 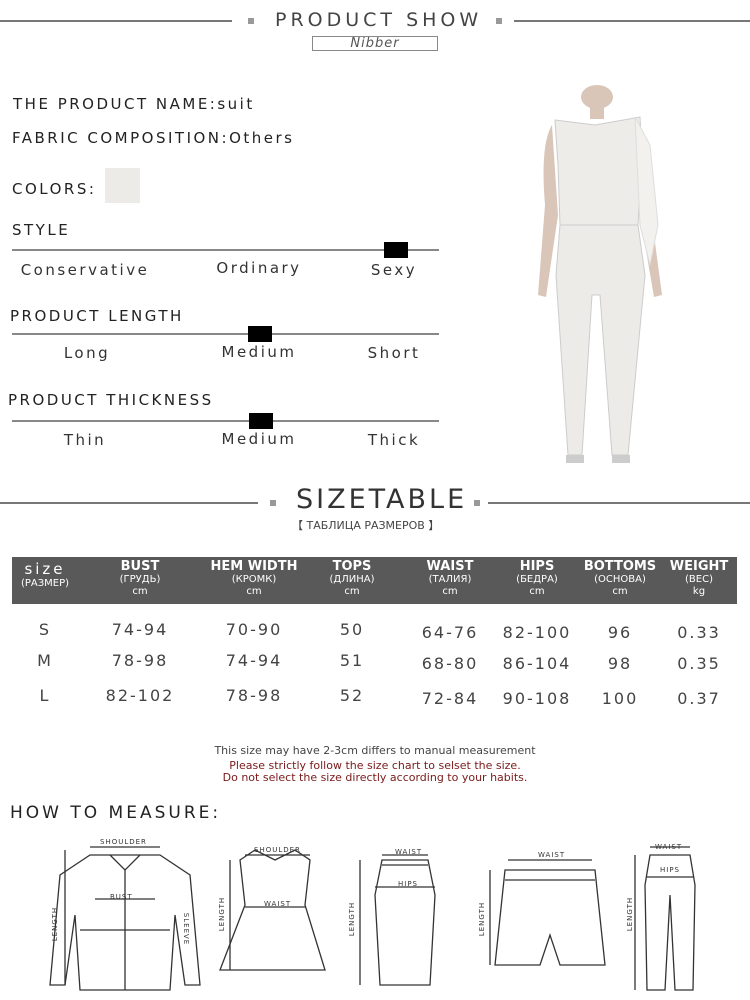 What do you see at coordinates (699, 578) in the screenshot?
I see `column-header: WEIGHT (ВЕС) kg` at bounding box center [699, 578].